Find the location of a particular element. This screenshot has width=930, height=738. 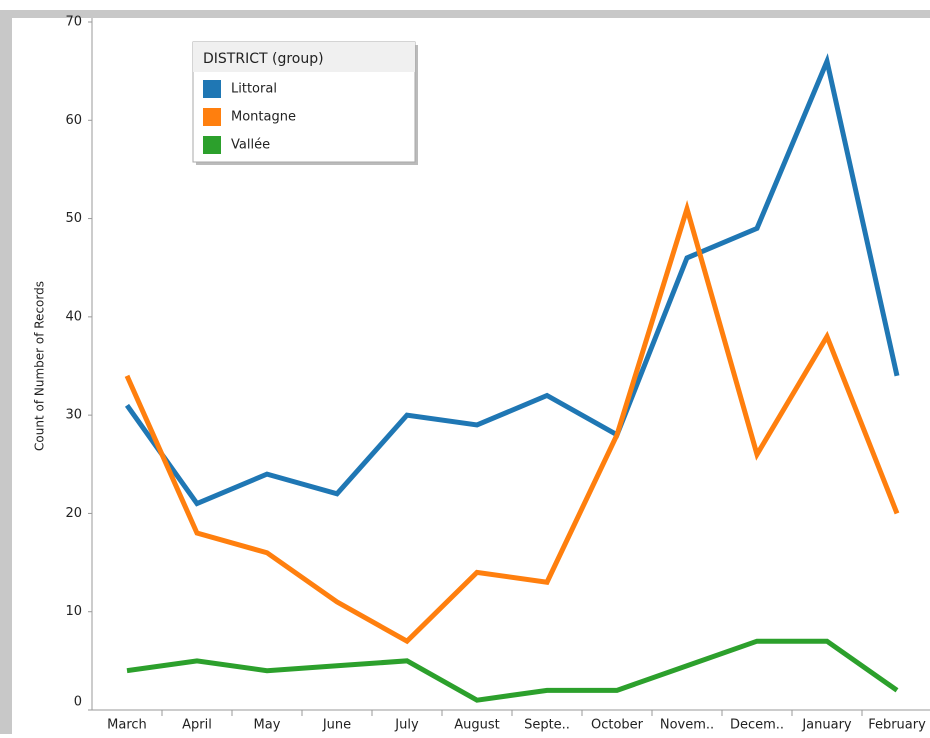

x-tick-label: Decem.. is located at coordinates (757, 725).